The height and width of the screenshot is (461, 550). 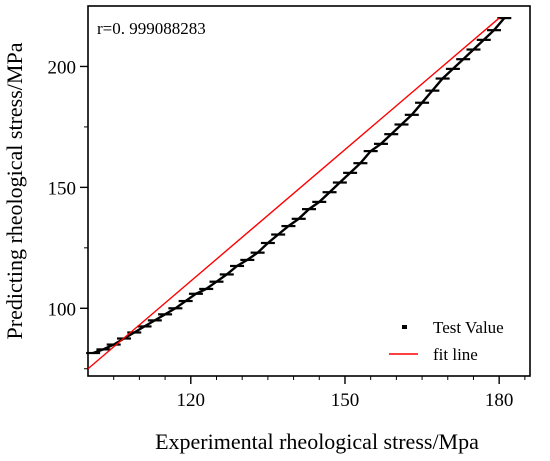 What do you see at coordinates (446, 341) in the screenshot?
I see `legend: Test Value fit line` at bounding box center [446, 341].